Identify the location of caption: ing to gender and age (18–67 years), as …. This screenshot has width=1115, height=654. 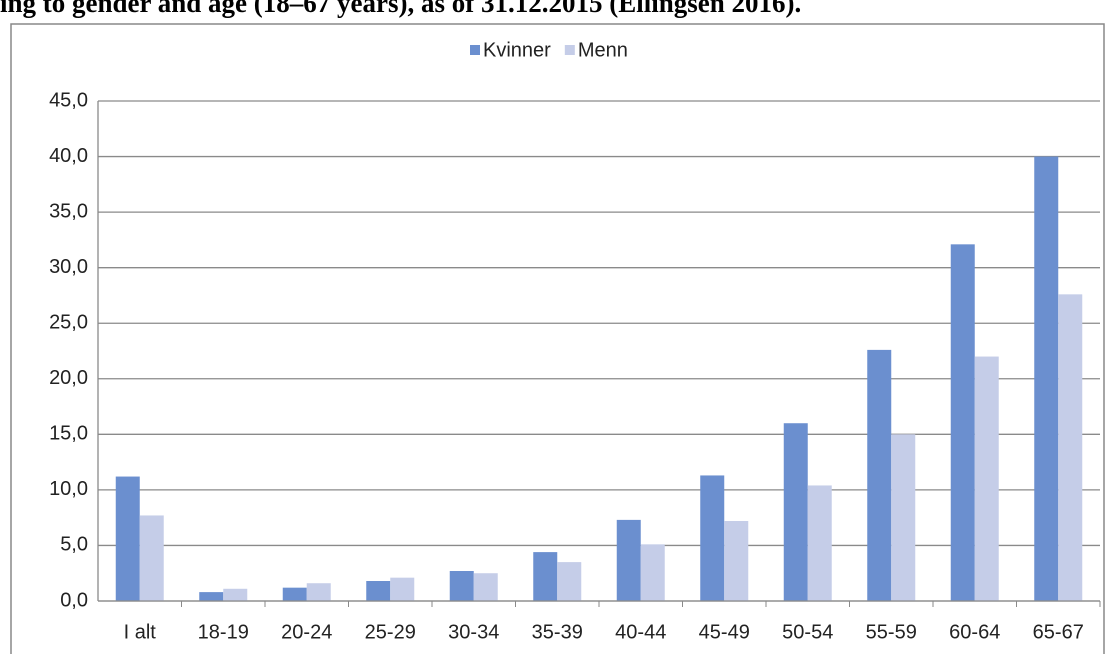
(400, 9).